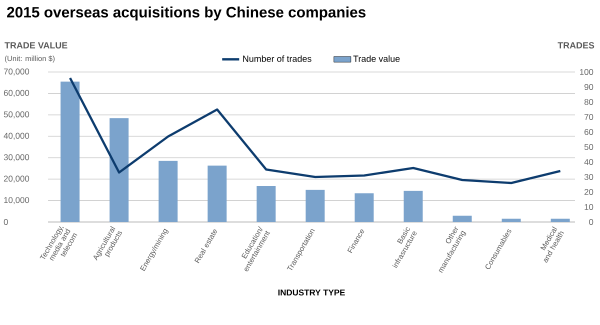  What do you see at coordinates (36, 45) in the screenshot?
I see `y-axis-title: TRADE VALUE` at bounding box center [36, 45].